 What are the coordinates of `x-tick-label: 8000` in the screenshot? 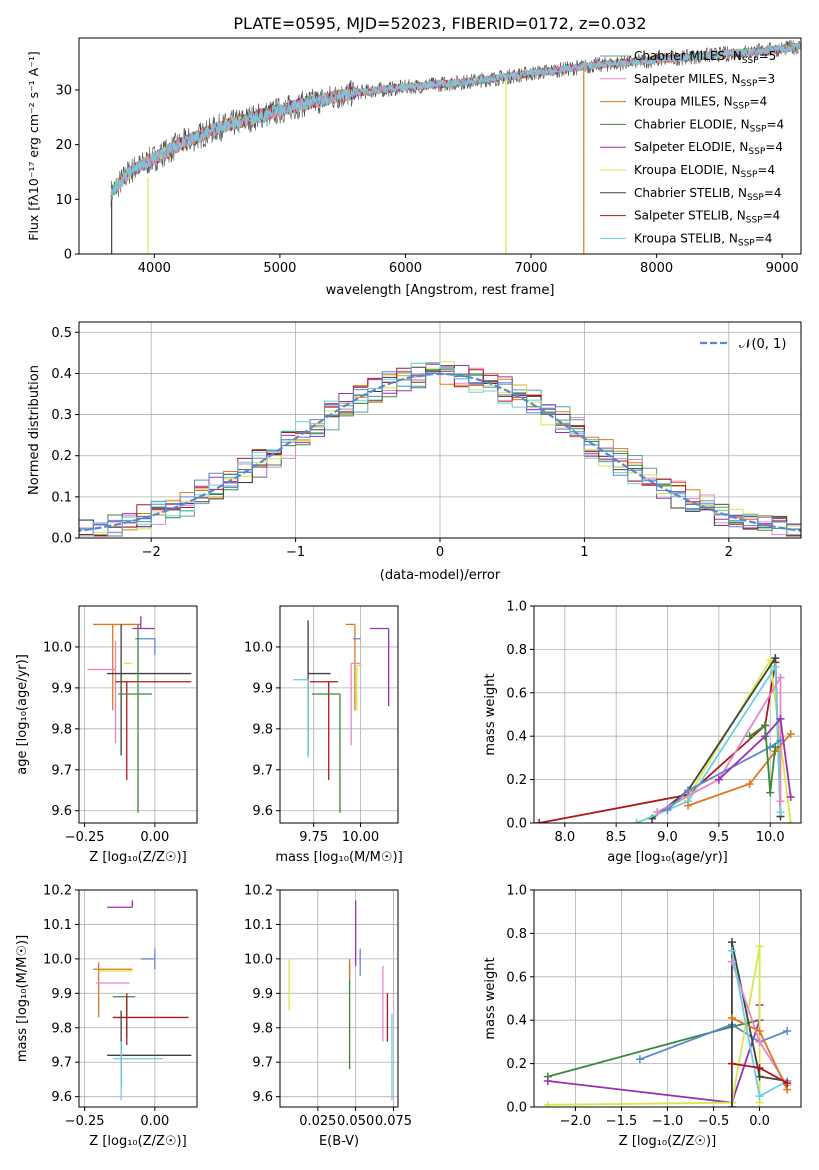 It's located at (656, 268).